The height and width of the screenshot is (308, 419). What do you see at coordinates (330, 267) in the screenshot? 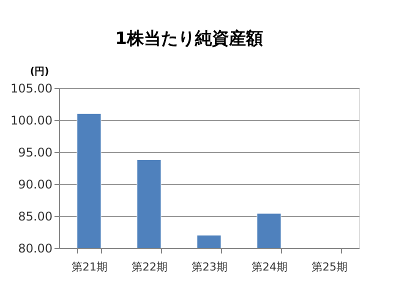
I see `x-tick-label: 第25期` at bounding box center [330, 267].